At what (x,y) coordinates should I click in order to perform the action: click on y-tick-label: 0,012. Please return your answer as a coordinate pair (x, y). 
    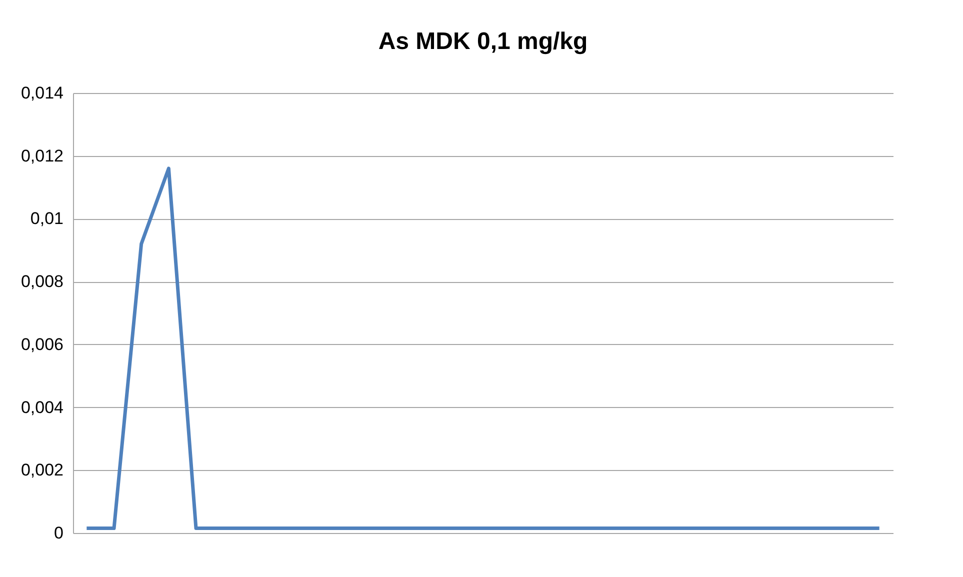
    Looking at the image, I should click on (42, 156).